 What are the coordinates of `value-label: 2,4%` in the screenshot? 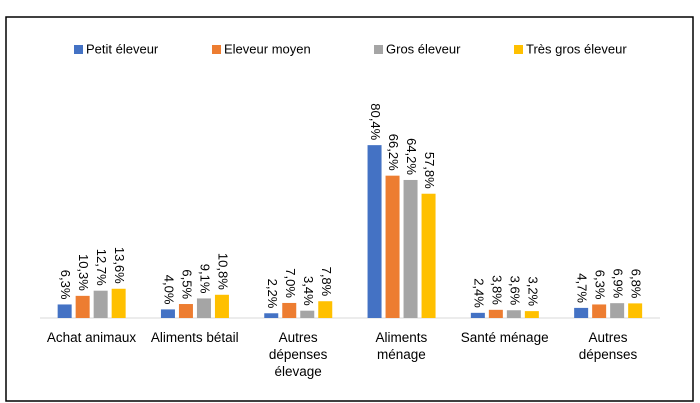 It's located at (478, 293).